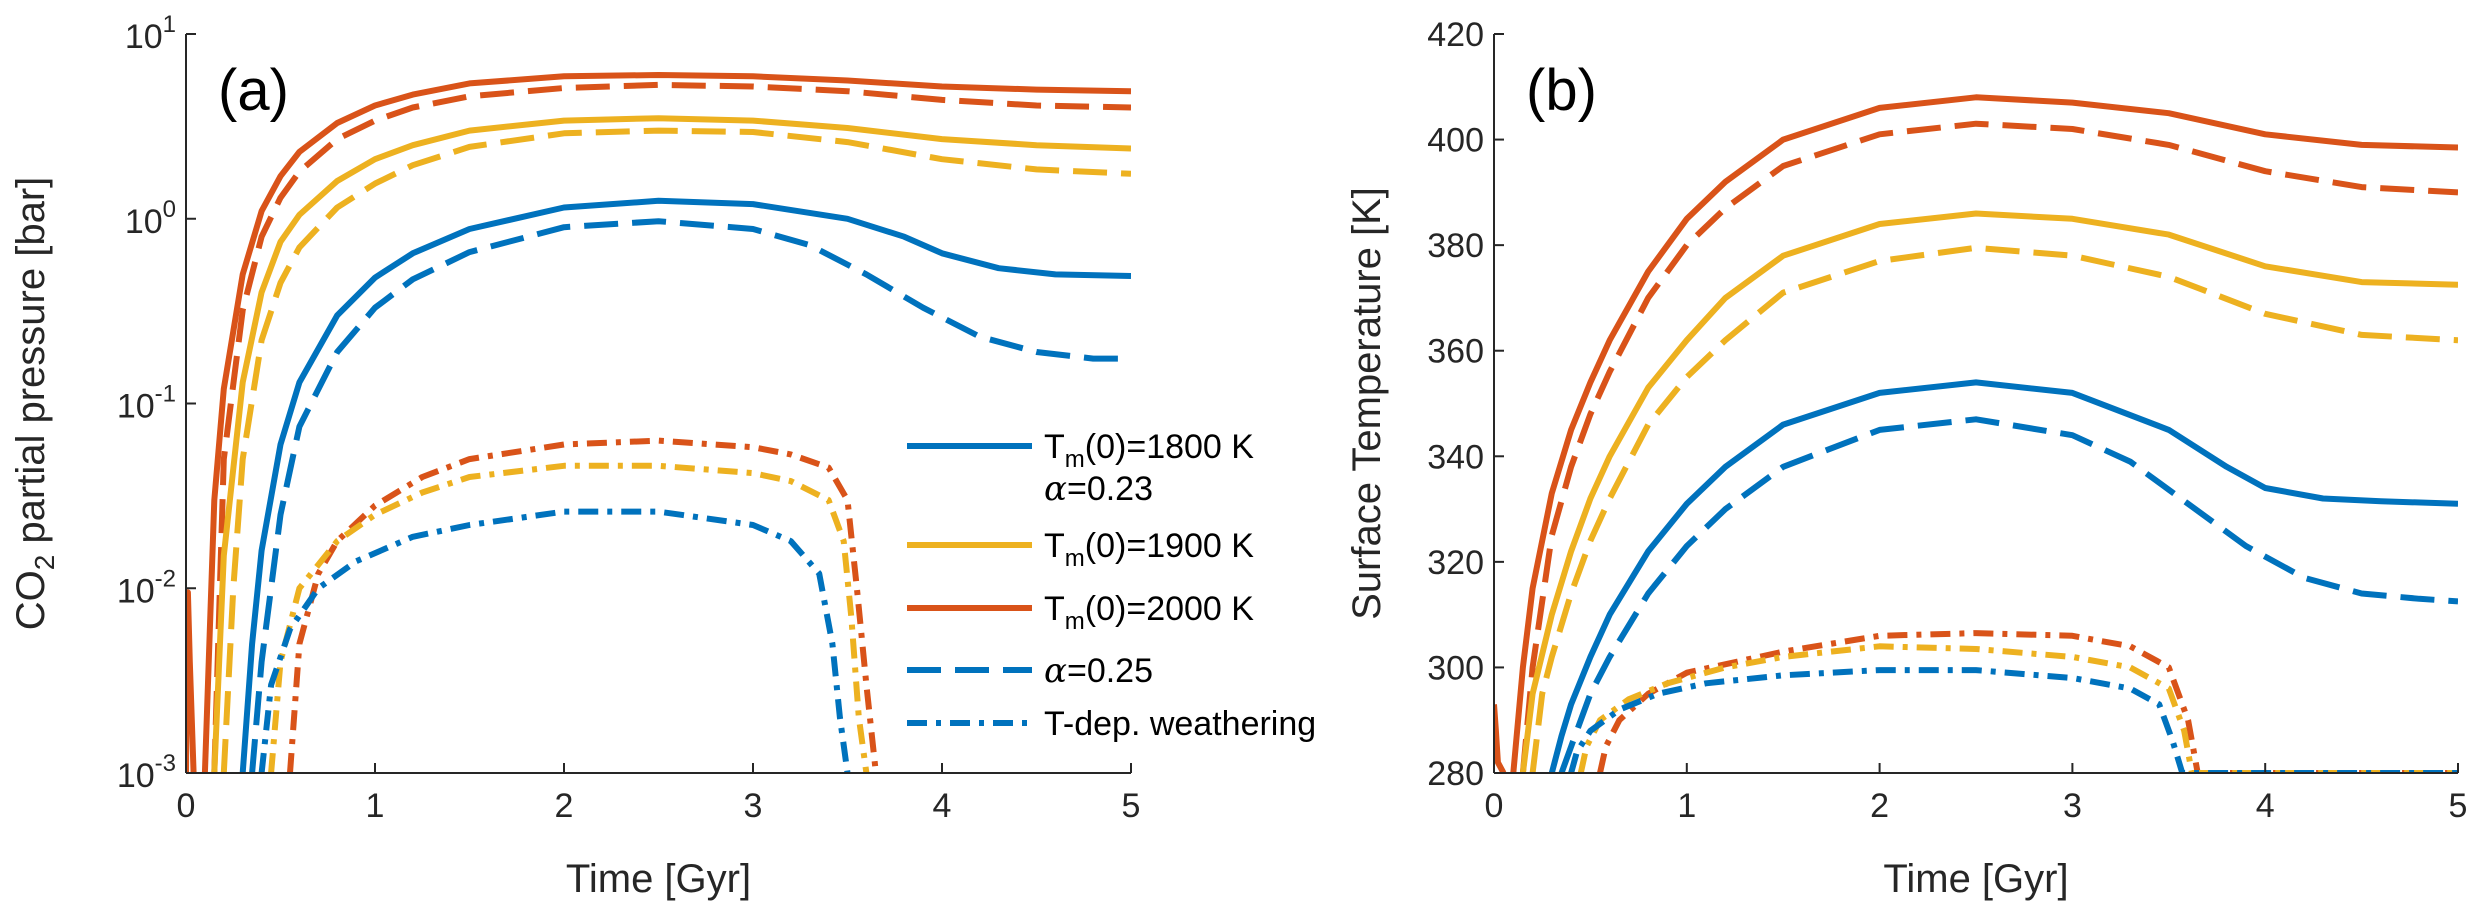 Image resolution: width=2480 pixels, height=920 pixels. I want to click on legend-entry-1: Tm(0)=1800 Kα=0.23, so click(1080, 468).